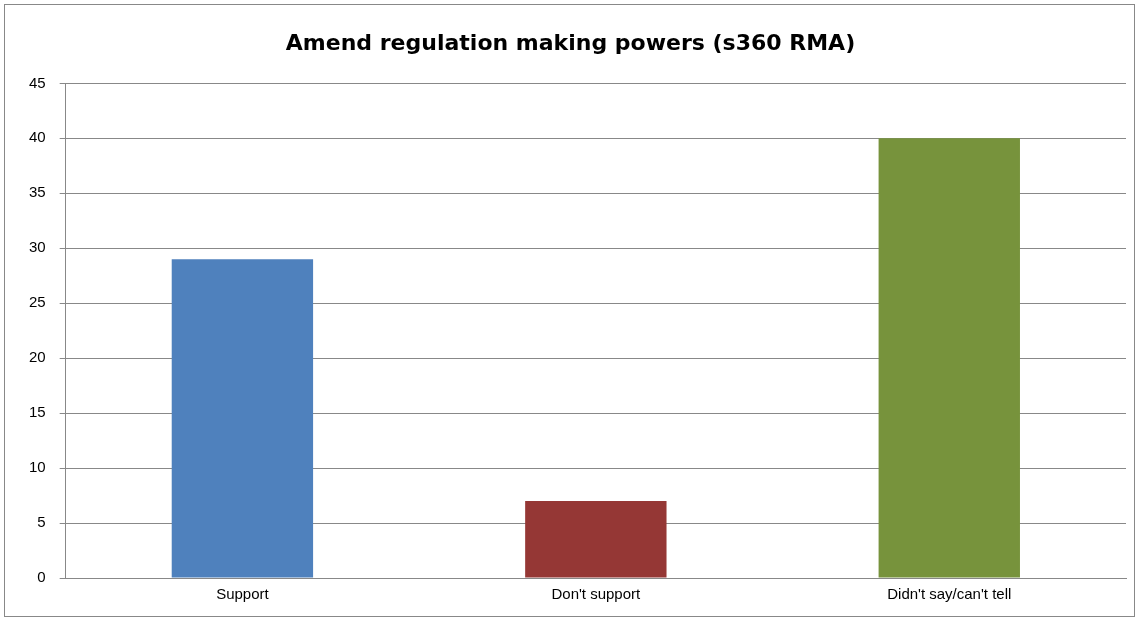 The width and height of the screenshot is (1139, 621). I want to click on y-tick-label: 35, so click(37, 192).